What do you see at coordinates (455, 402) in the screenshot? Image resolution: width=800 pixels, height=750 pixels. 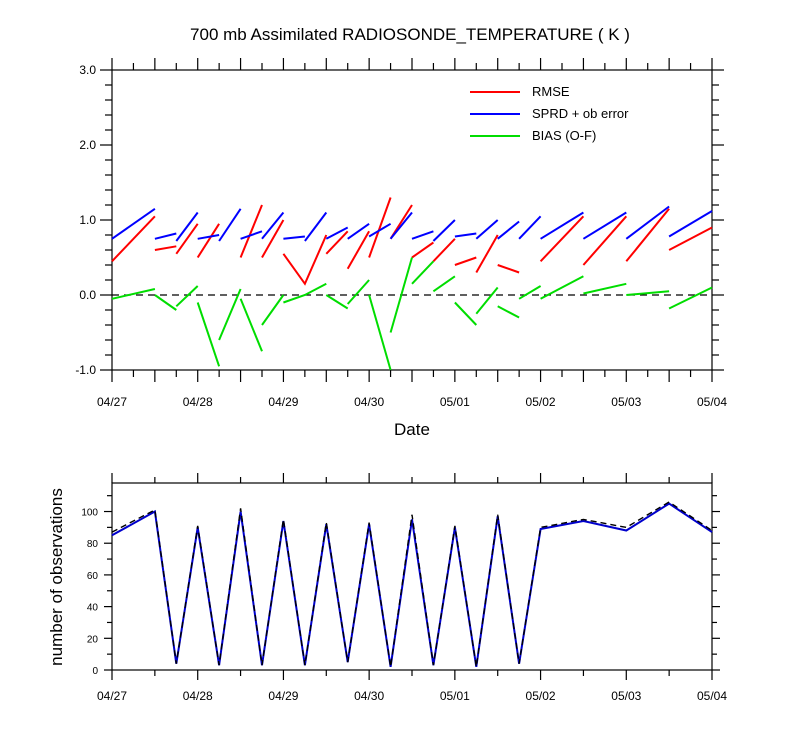 I see `top-x-tick-label: 05/01` at bounding box center [455, 402].